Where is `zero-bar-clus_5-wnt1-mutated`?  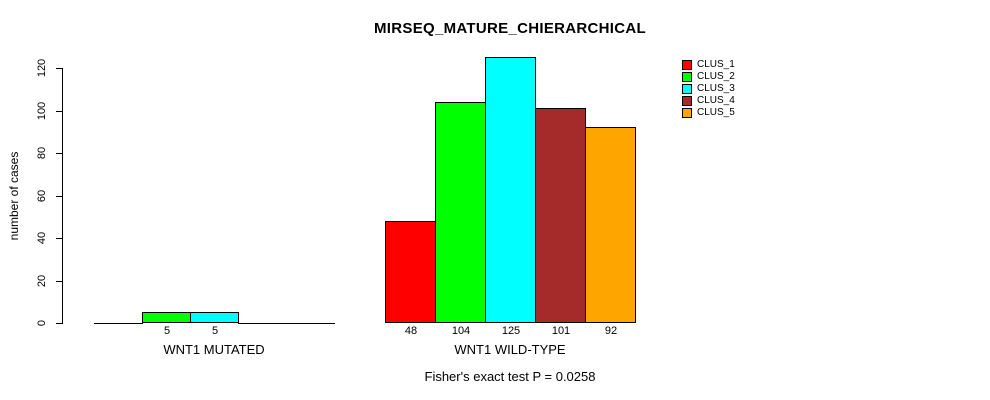 zero-bar-clus_5-wnt1-mutated is located at coordinates (310, 323).